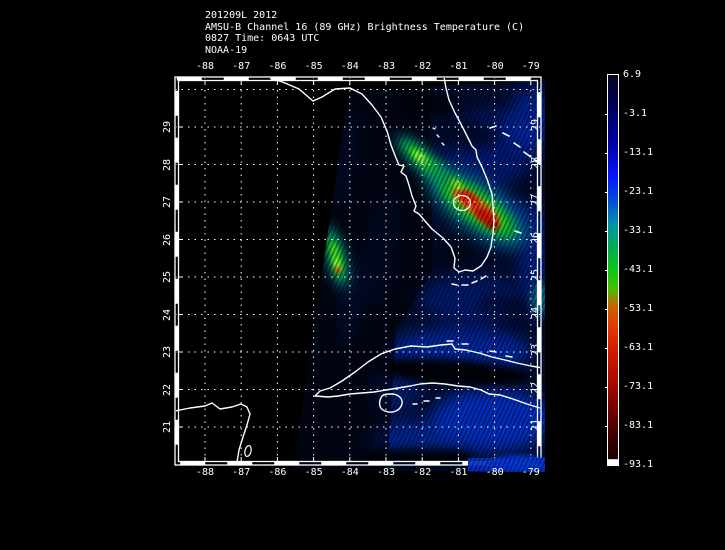 The width and height of the screenshot is (725, 550). I want to click on colorbar-label: -43.1, so click(638, 269).